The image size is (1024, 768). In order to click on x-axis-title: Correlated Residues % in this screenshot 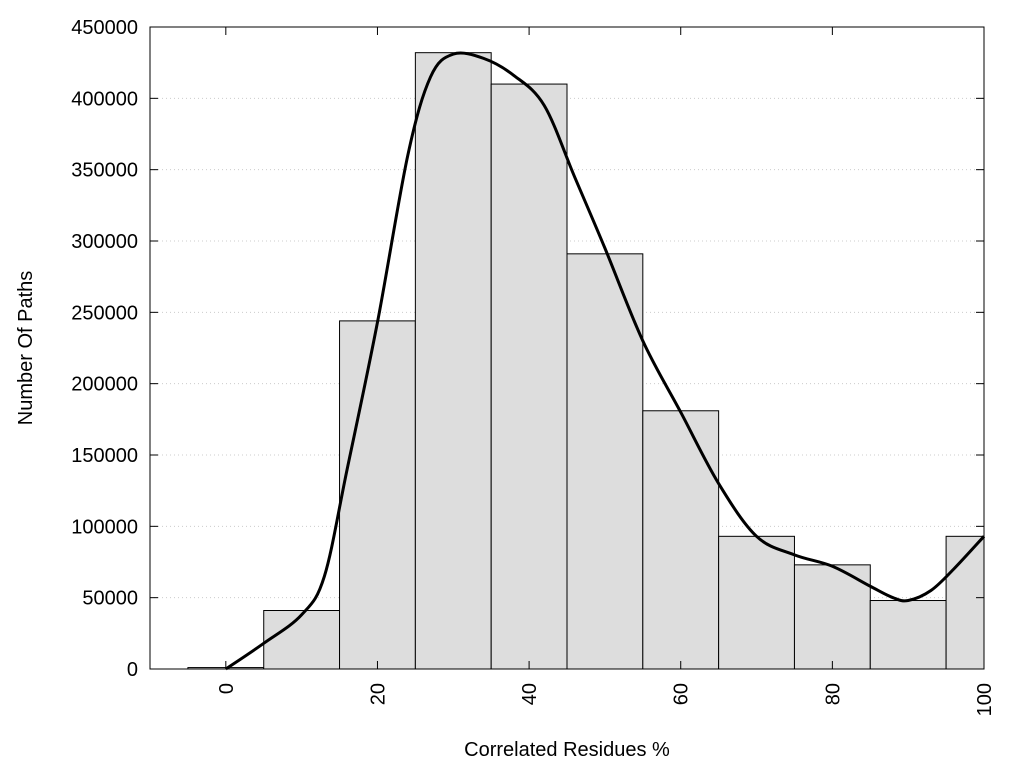, I will do `click(567, 750)`.